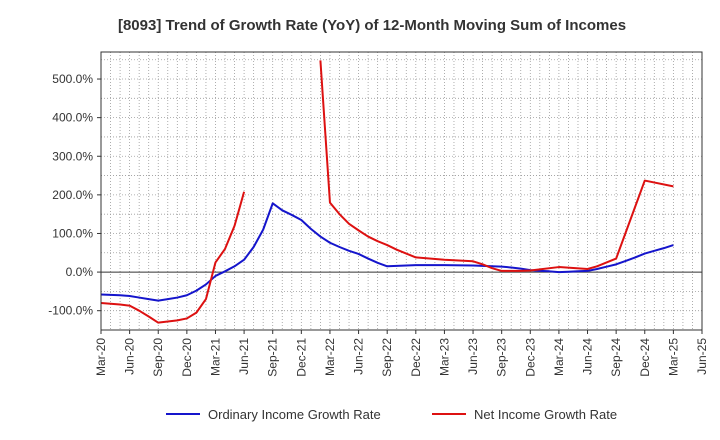 The width and height of the screenshot is (720, 440). I want to click on y-tick-label: 400.0%, so click(72, 118).